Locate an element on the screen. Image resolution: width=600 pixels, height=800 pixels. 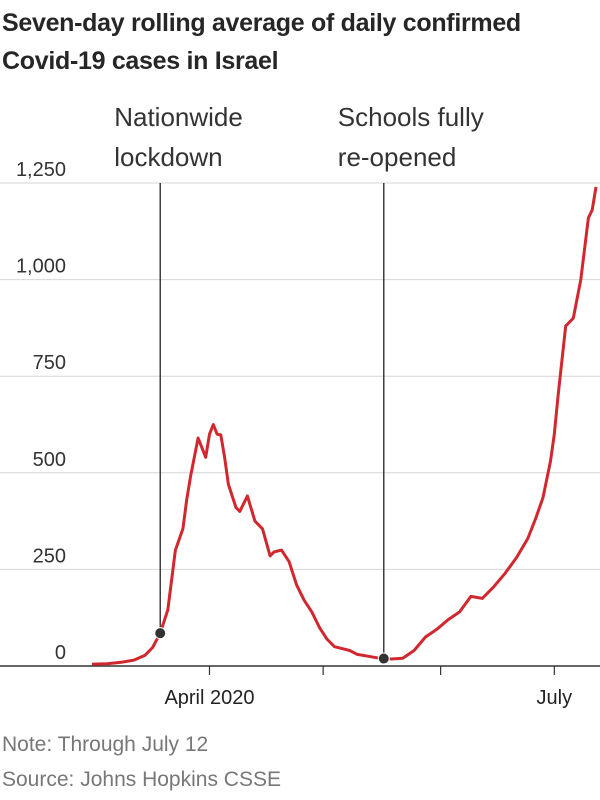
y-tick-label: 750 is located at coordinates (49, 363).